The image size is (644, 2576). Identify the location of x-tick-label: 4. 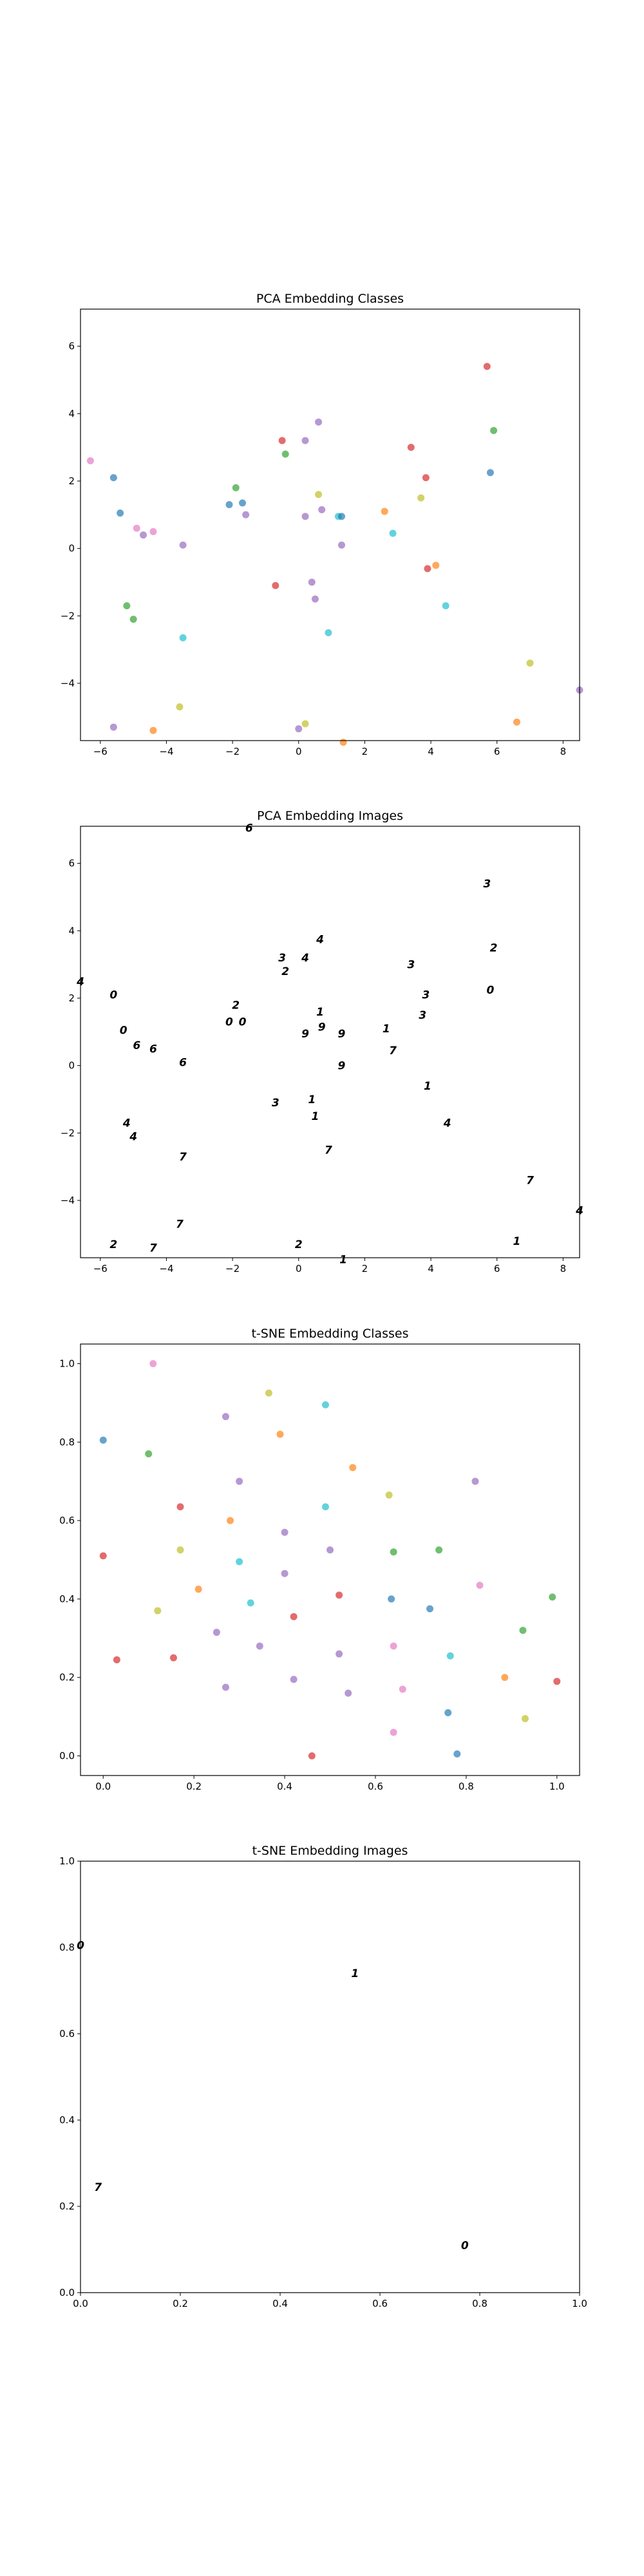
(431, 1268).